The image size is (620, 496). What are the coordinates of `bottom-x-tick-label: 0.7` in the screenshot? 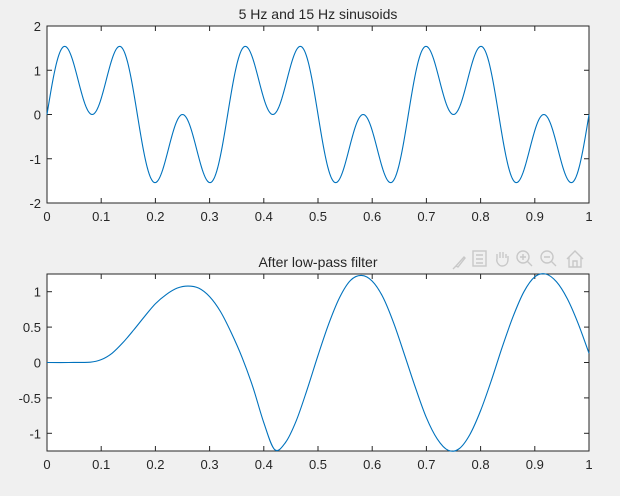 It's located at (426, 464).